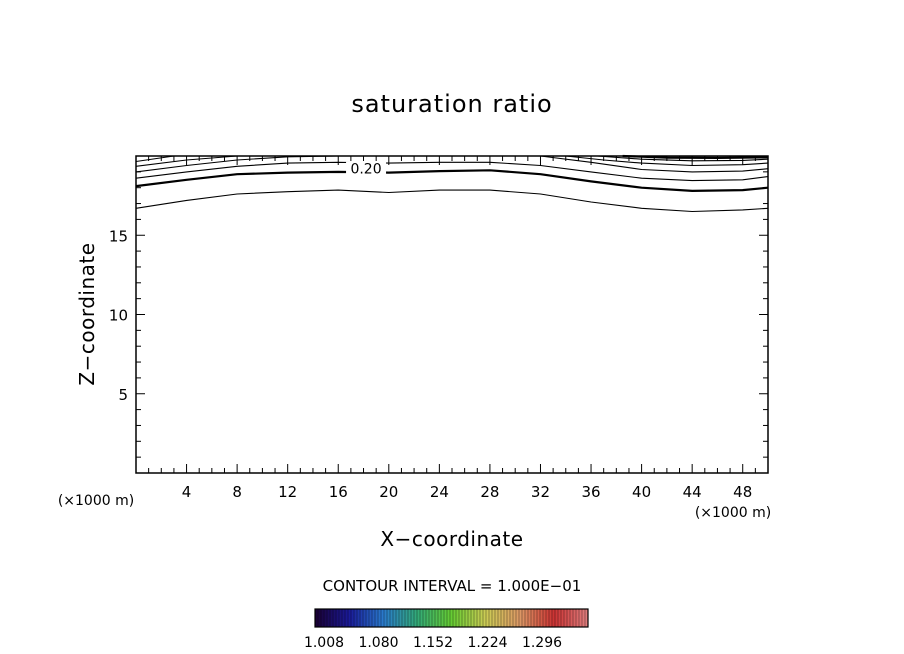 This screenshot has width=904, height=654. I want to click on colorbar-label: 1.080, so click(378, 643).